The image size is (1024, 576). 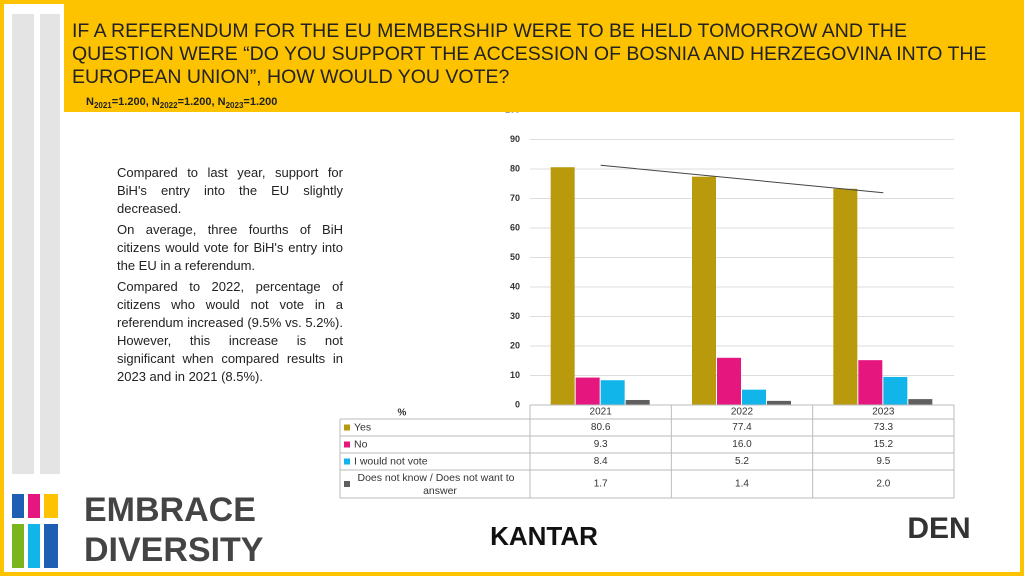 What do you see at coordinates (601, 412) in the screenshot?
I see `x-tick-label: 2021` at bounding box center [601, 412].